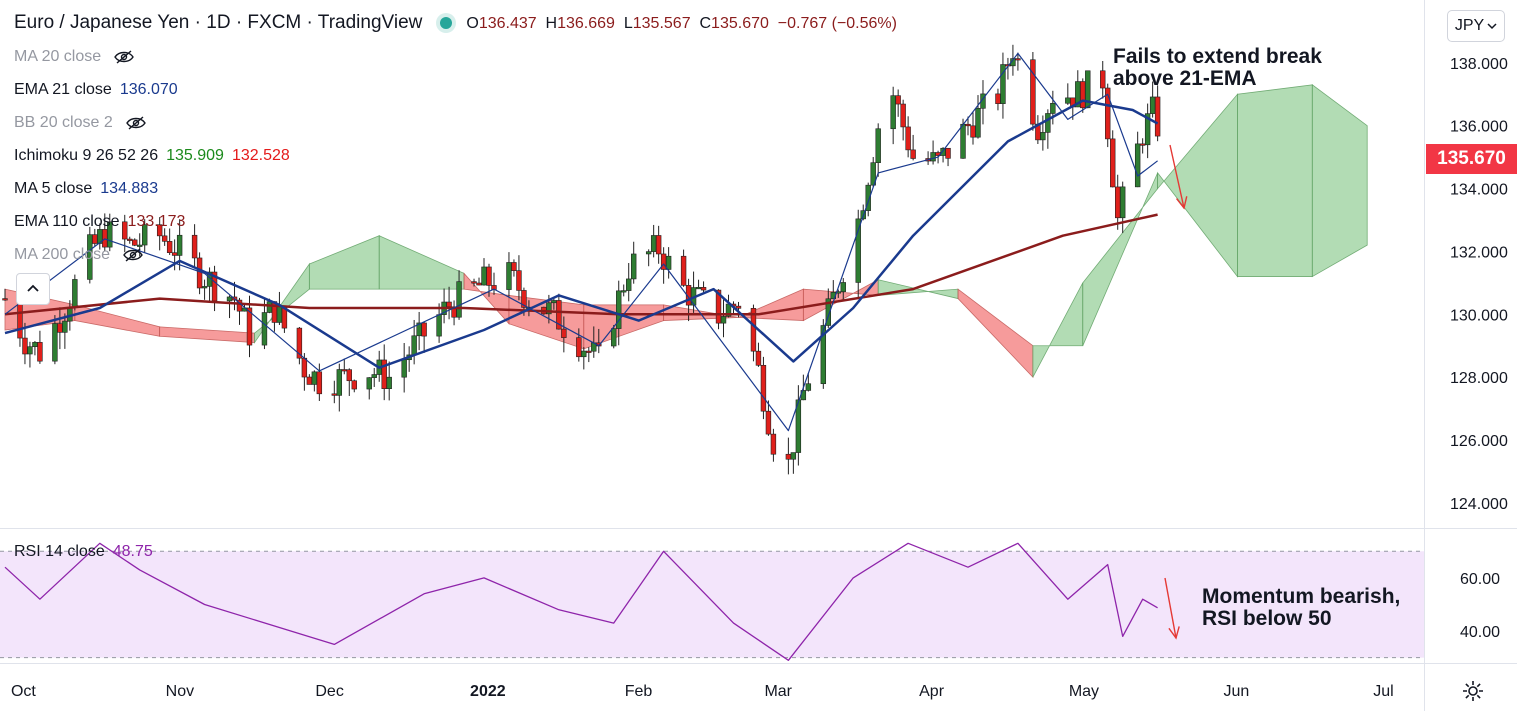 The width and height of the screenshot is (1517, 711). What do you see at coordinates (156, 156) in the screenshot?
I see `legend-row: Ichimoku 9 26 52 26 135.909 132.528` at bounding box center [156, 156].